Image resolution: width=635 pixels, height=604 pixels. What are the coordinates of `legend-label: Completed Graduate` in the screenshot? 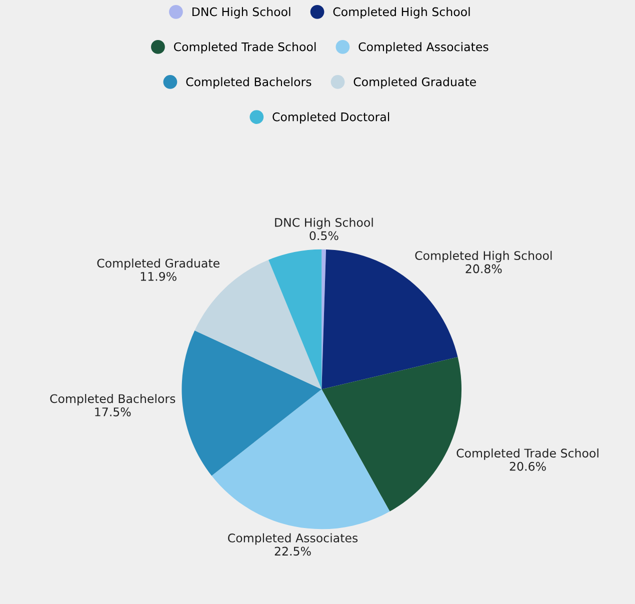 It's located at (415, 83).